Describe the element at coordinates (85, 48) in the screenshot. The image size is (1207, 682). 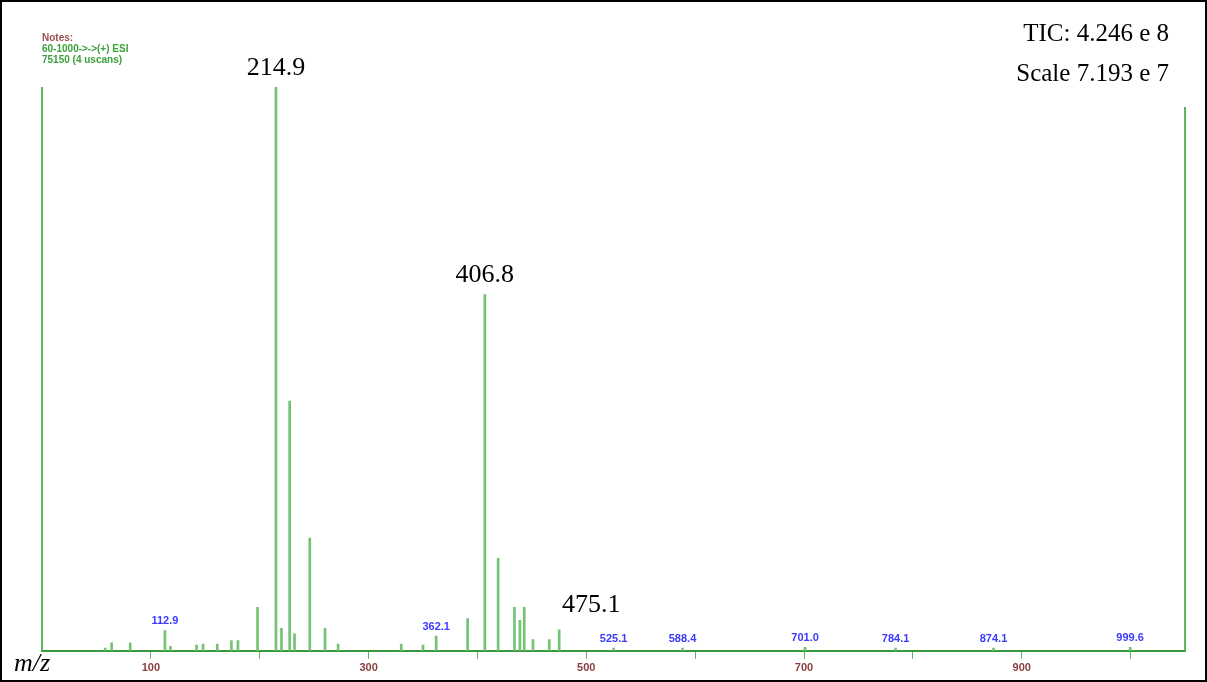
I see `text: 60-1000->->(+) ESI` at that location.